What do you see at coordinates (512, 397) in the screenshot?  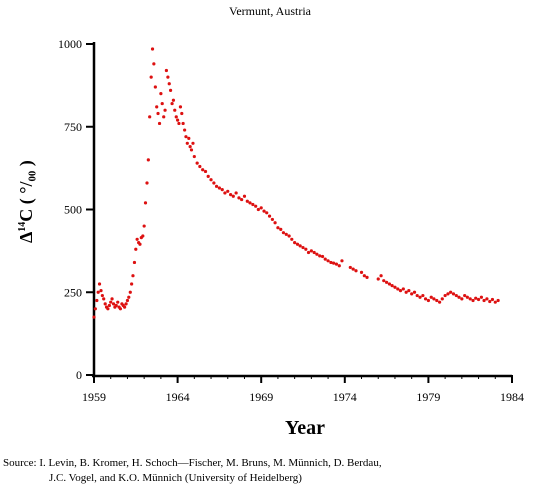 I see `x-tick-label: 1984` at bounding box center [512, 397].